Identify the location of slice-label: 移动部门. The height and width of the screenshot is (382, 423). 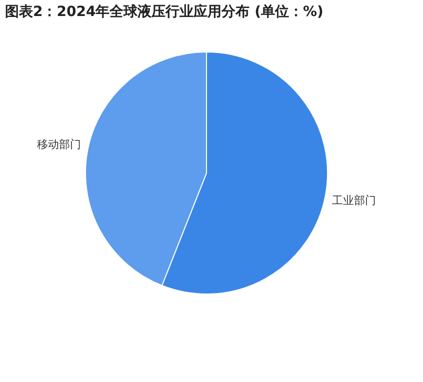
(59, 144).